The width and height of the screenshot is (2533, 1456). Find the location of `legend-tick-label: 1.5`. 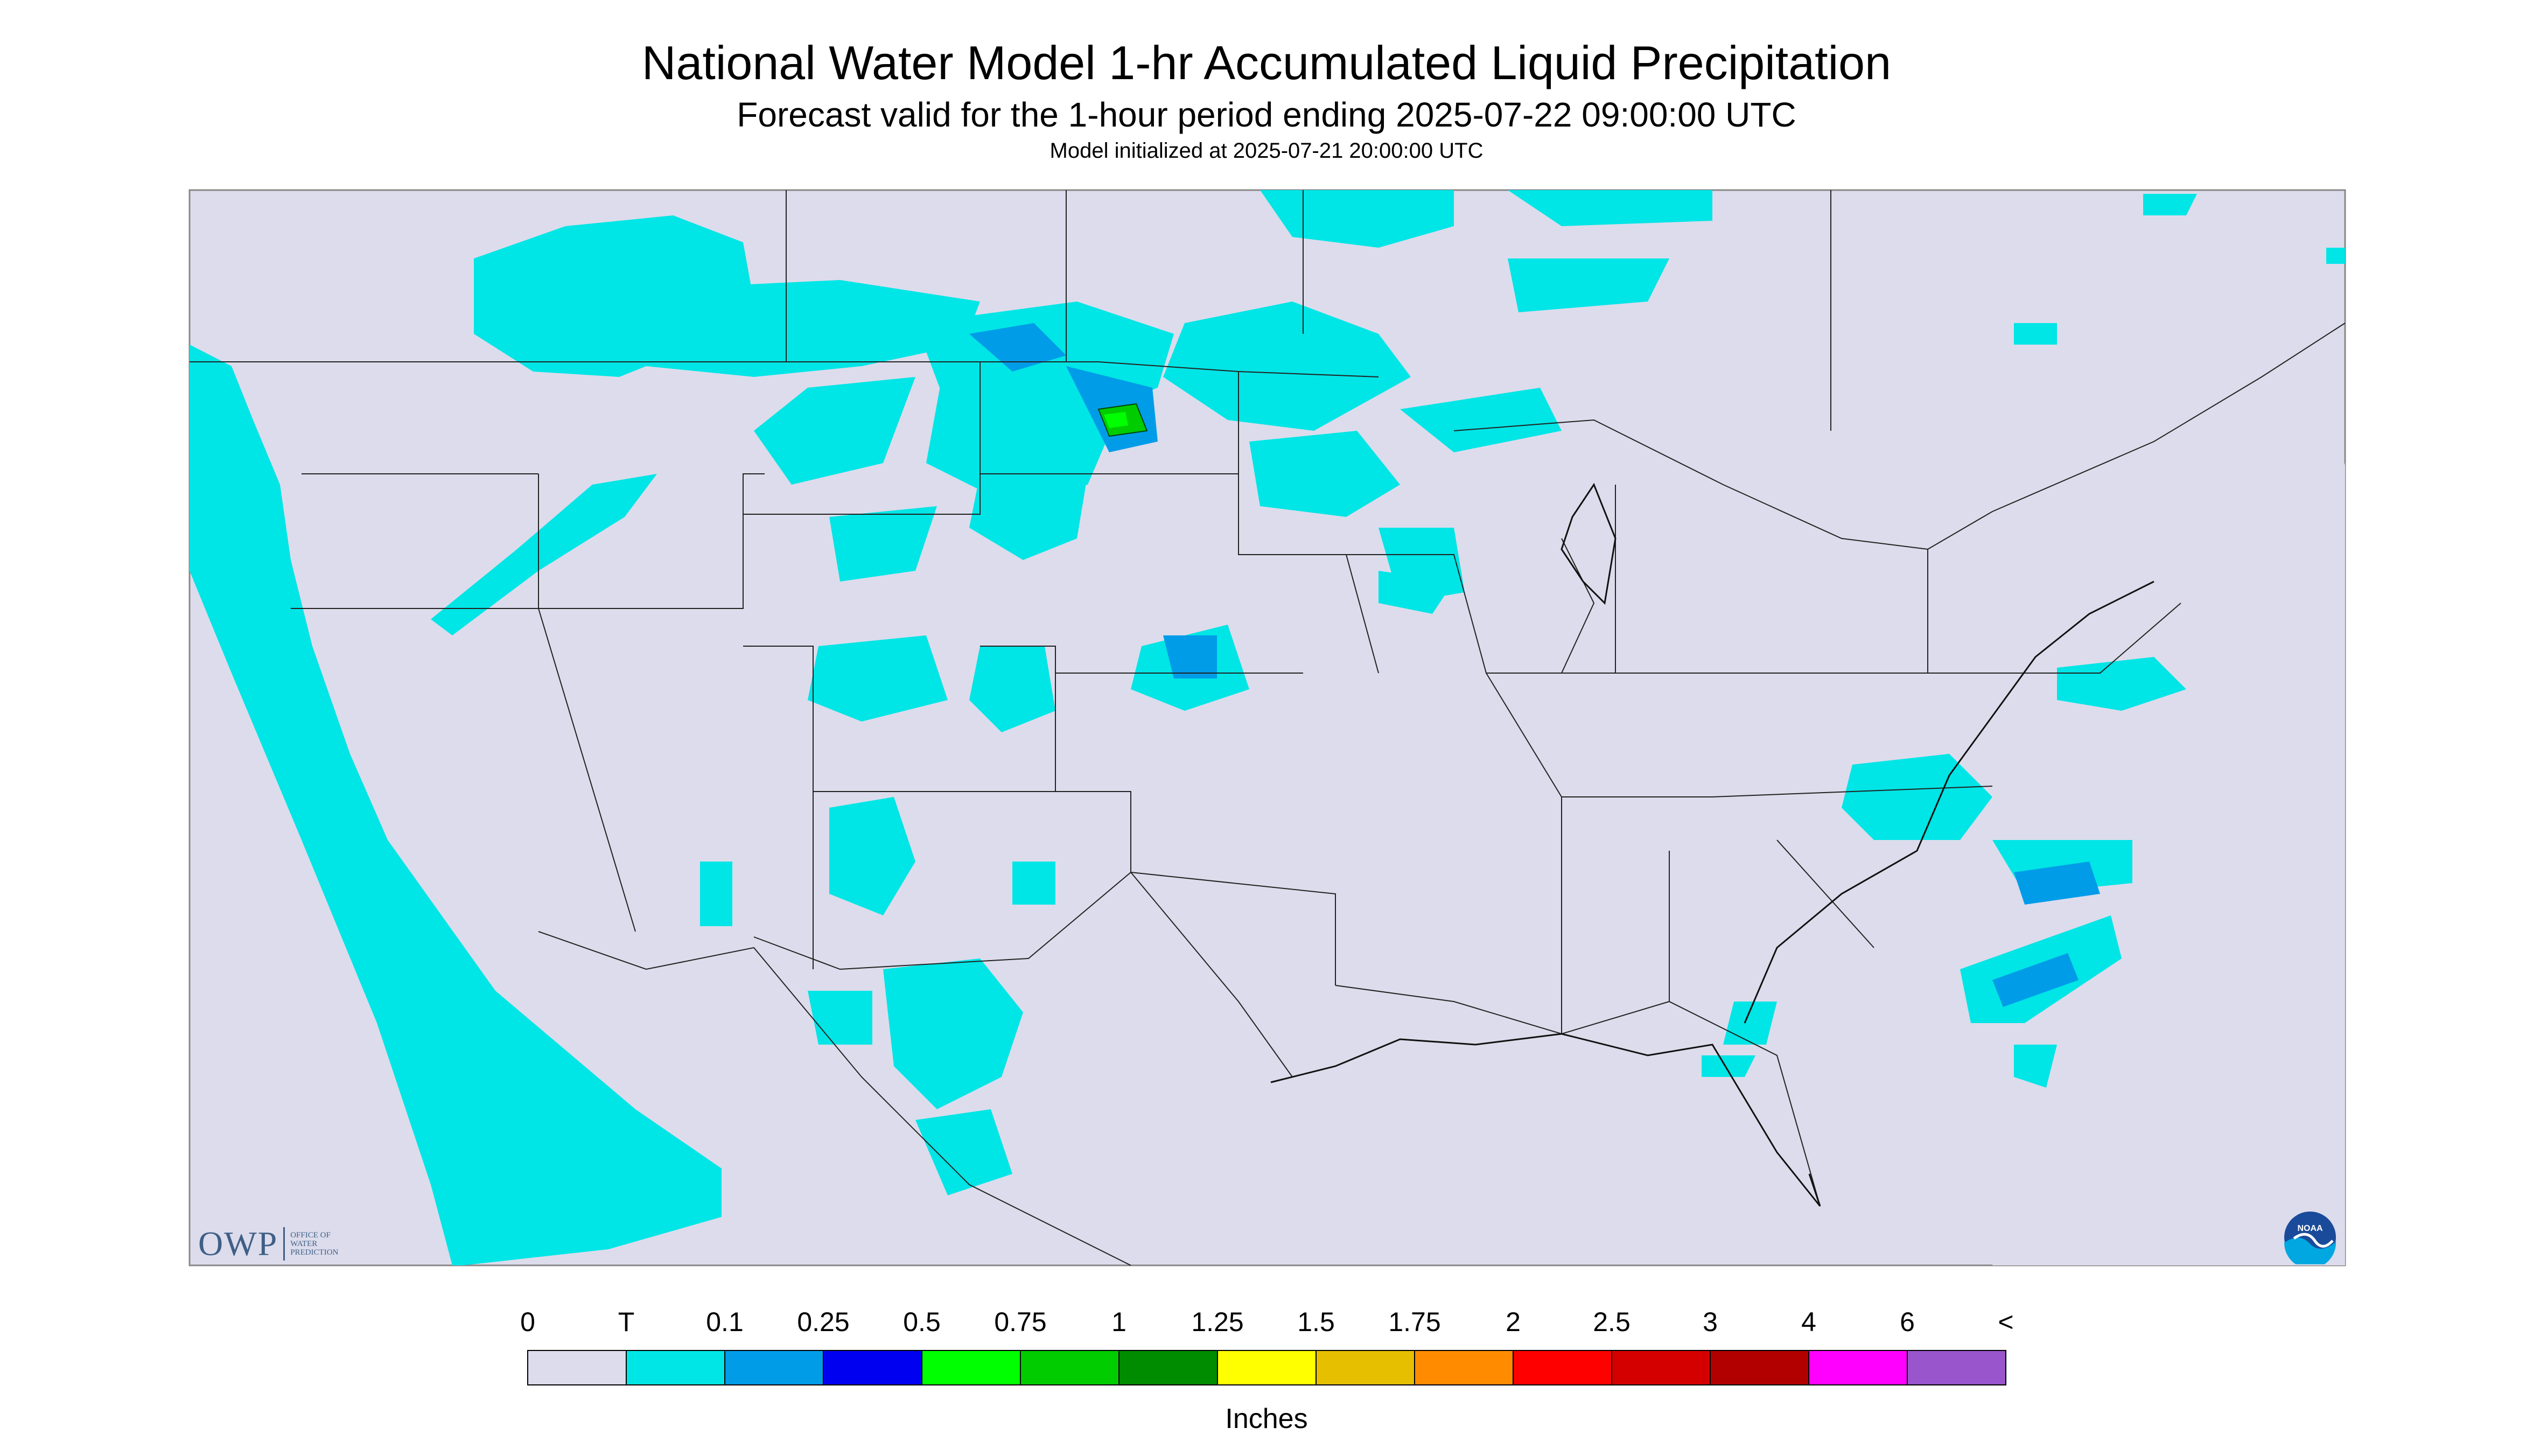

legend-tick-label: 1.5 is located at coordinates (1316, 1322).